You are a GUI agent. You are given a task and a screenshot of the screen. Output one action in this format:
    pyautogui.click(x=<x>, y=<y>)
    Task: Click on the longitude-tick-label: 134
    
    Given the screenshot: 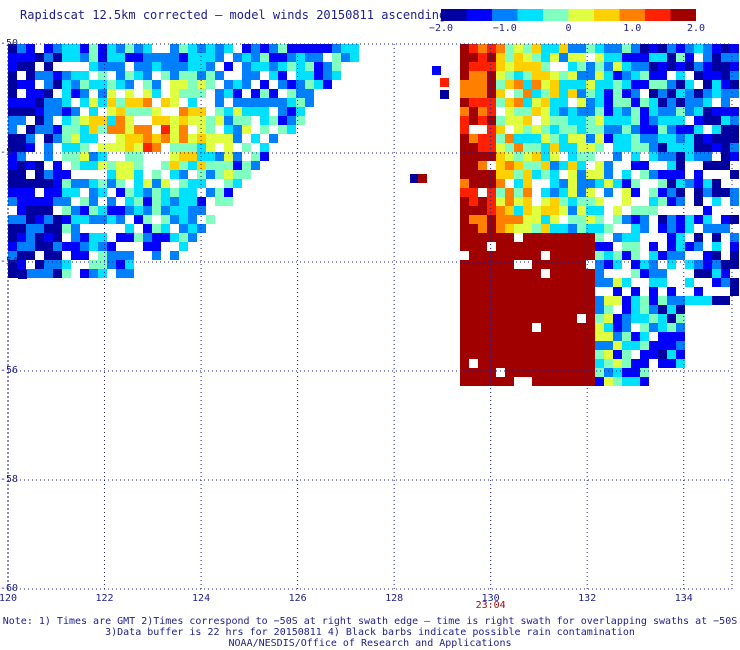 What is the action you would take?
    pyautogui.click(x=683, y=598)
    